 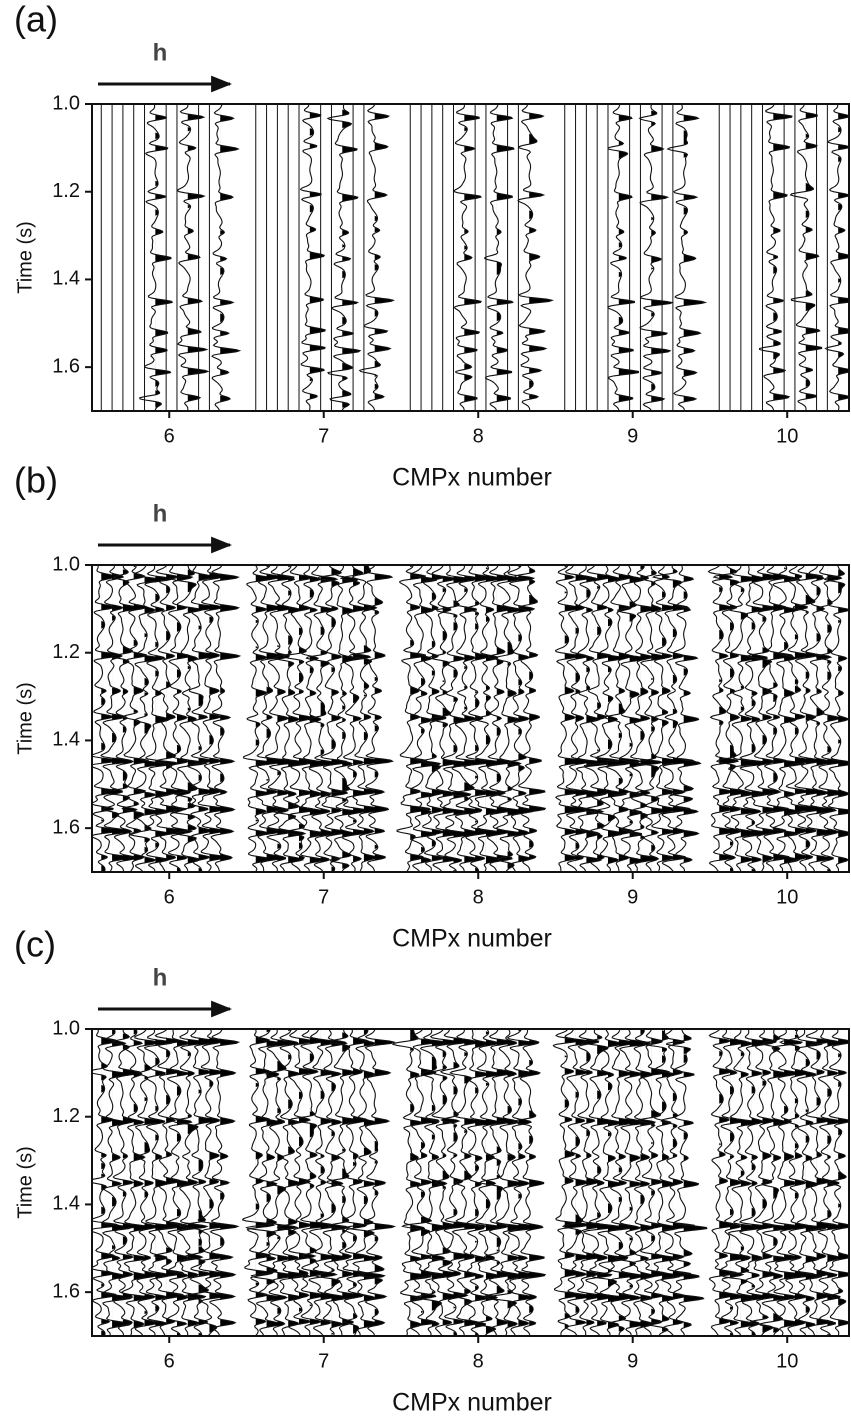 I want to click on panel-label: (c), so click(x=35, y=944).